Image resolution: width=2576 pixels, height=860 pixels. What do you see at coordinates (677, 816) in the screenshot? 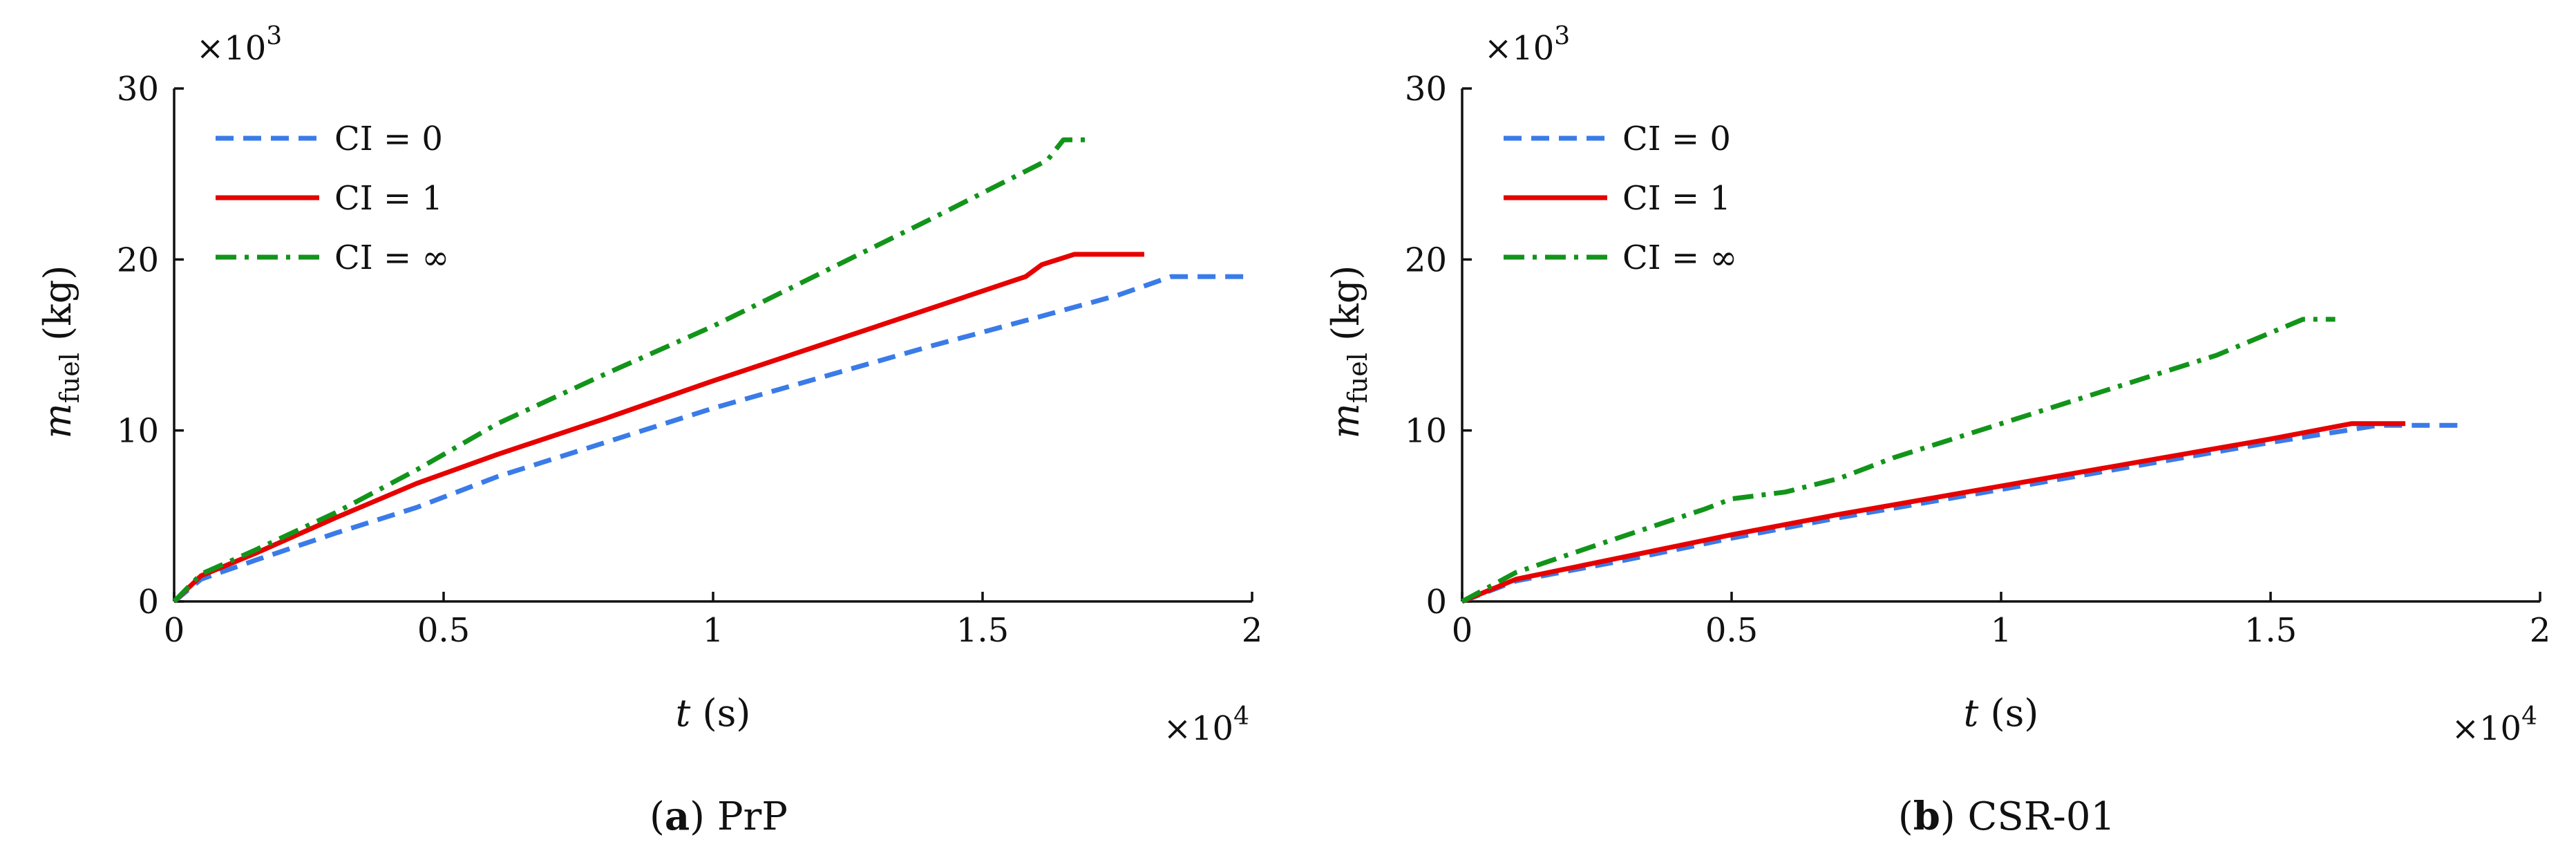
I see `caption-label: a` at bounding box center [677, 816].